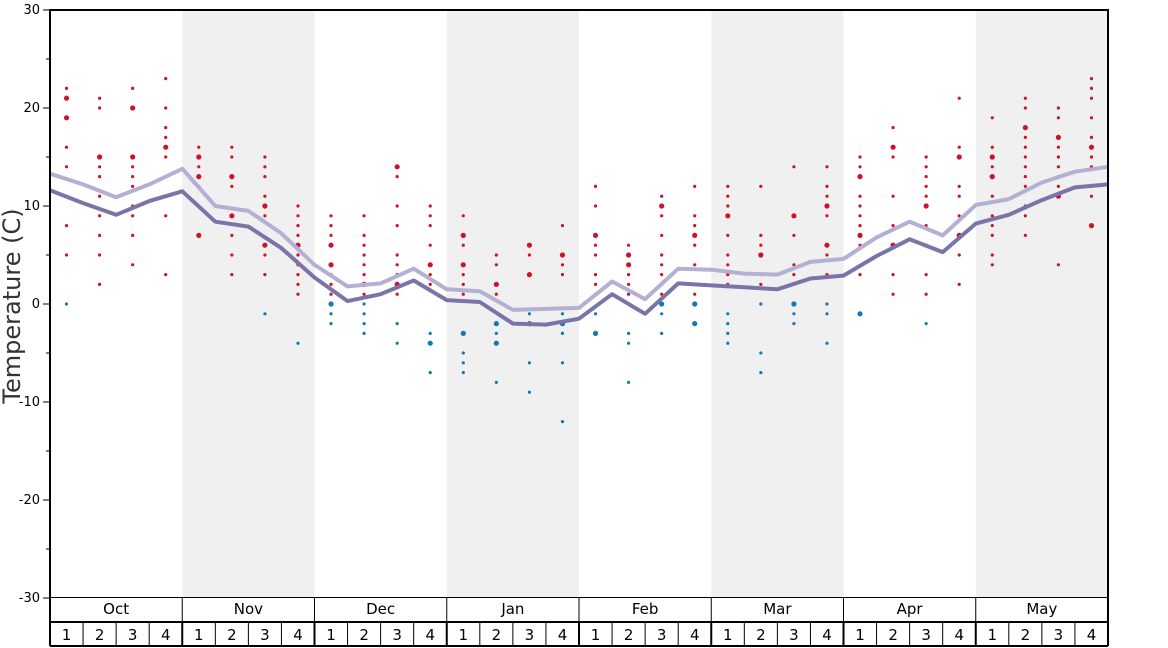 Image resolution: width=1168 pixels, height=648 pixels. I want to click on month-band-nov, so click(248, 304).